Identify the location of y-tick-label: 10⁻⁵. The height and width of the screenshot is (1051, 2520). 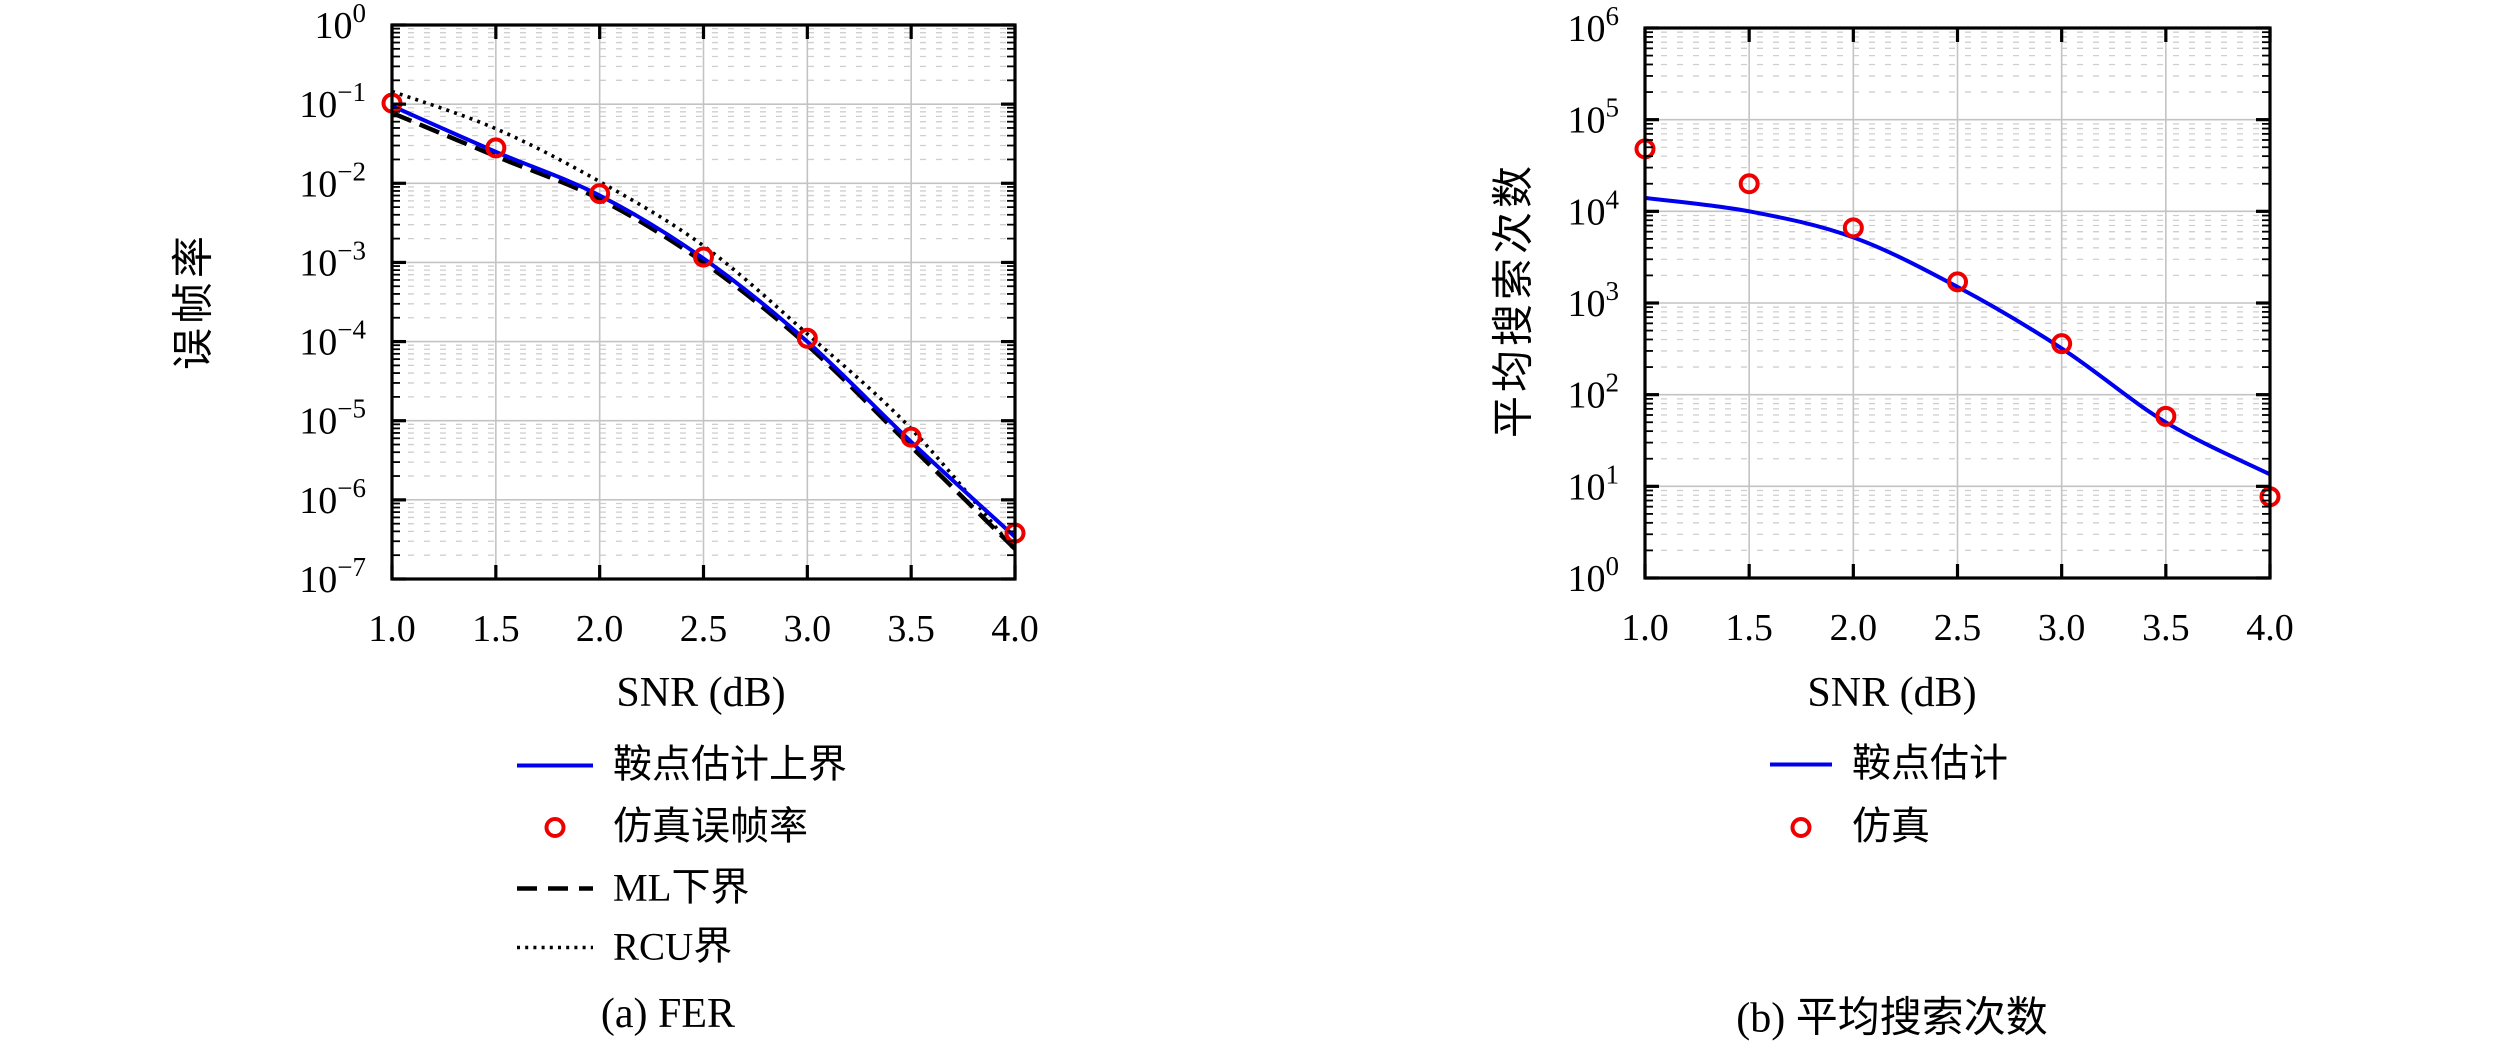
(332, 418).